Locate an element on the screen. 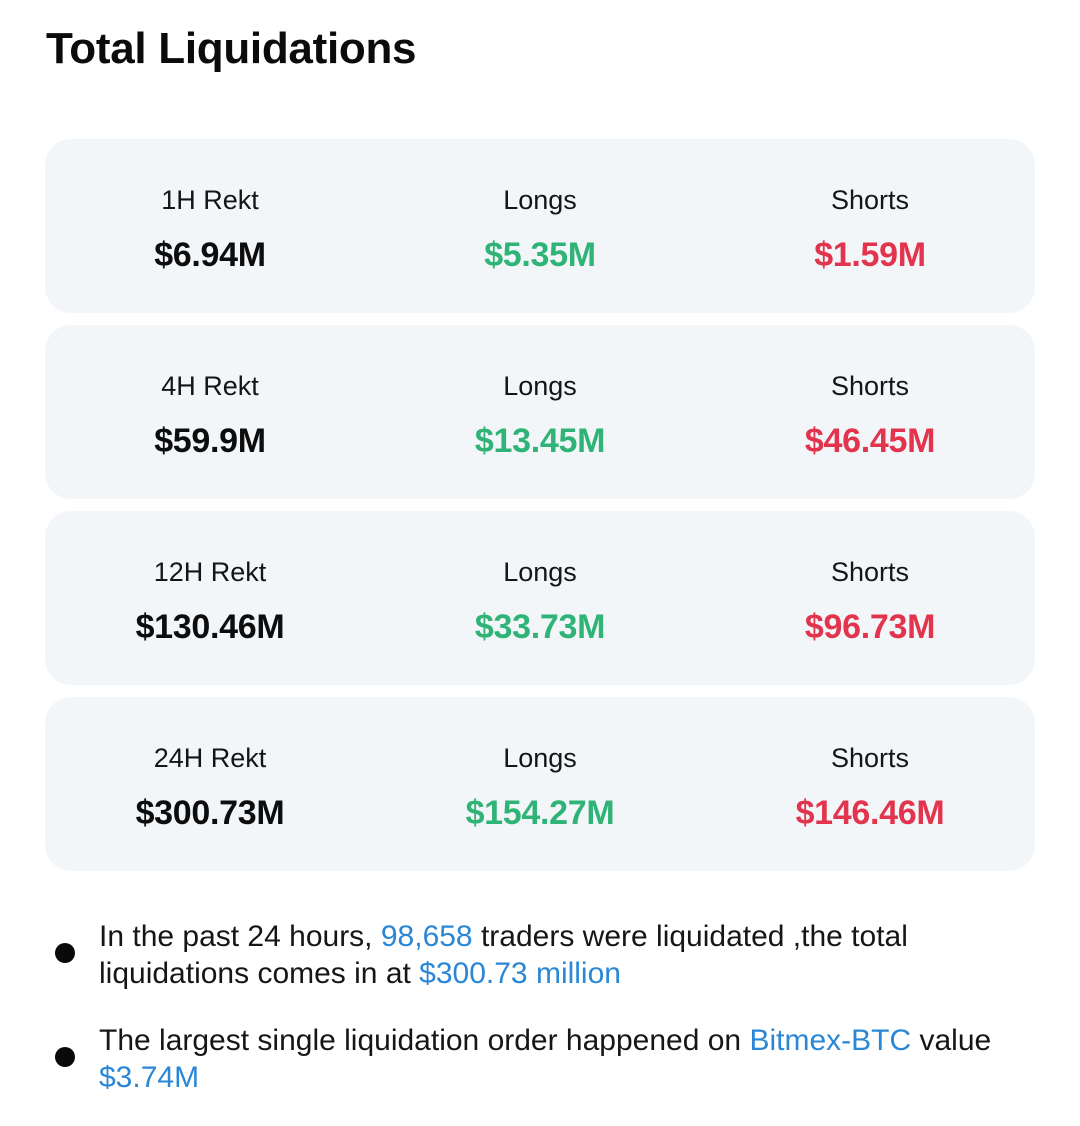  shorts-value: $1.59M is located at coordinates (870, 255).